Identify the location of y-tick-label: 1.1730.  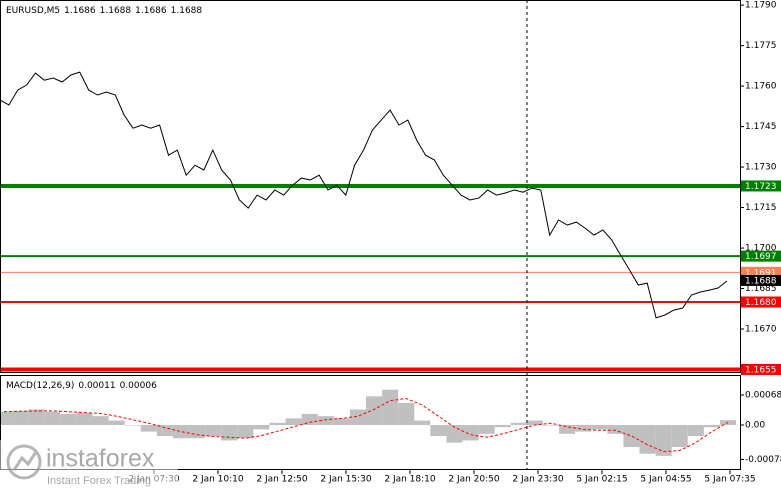
(761, 168).